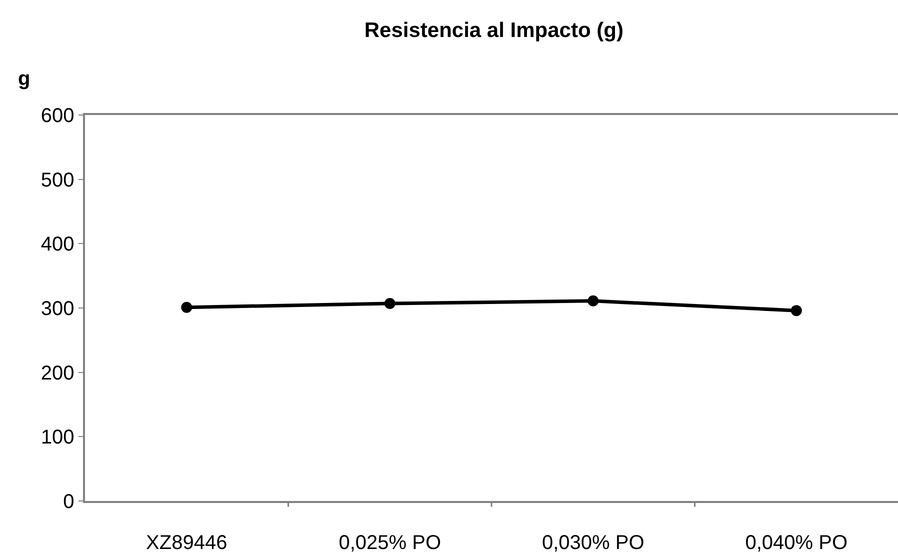  Describe the element at coordinates (390, 543) in the screenshot. I see `x-tick-label: 0,025% PO` at that location.